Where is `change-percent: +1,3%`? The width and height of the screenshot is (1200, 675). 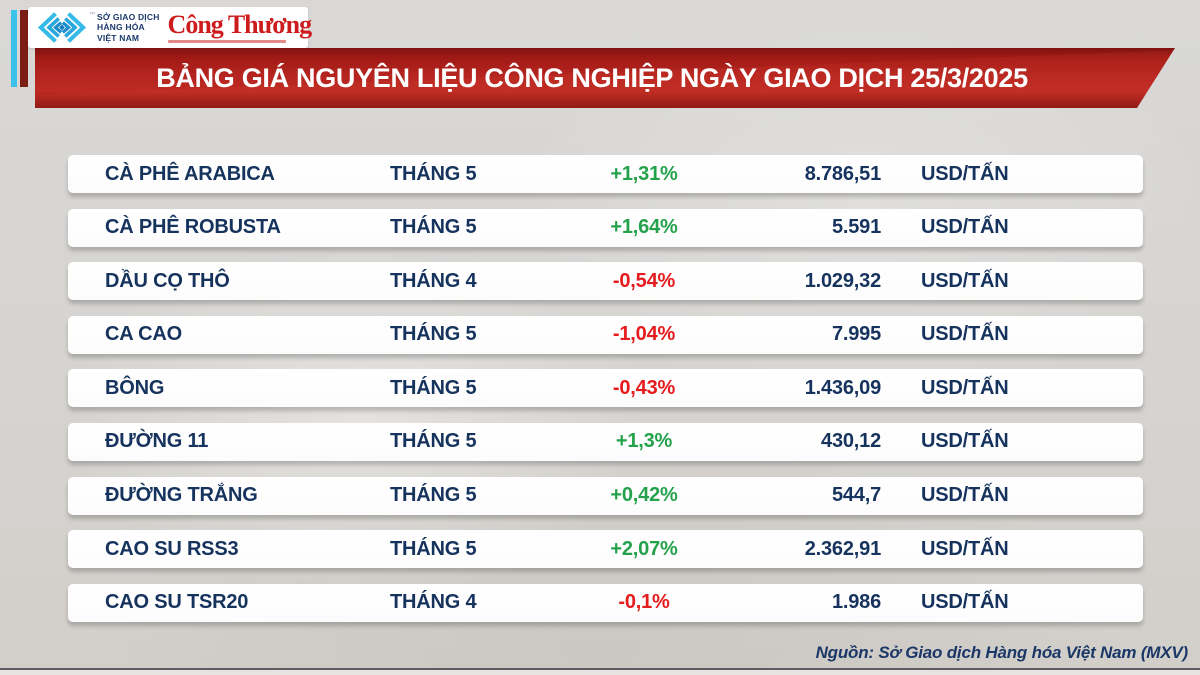 change-percent: +1,3% is located at coordinates (644, 441).